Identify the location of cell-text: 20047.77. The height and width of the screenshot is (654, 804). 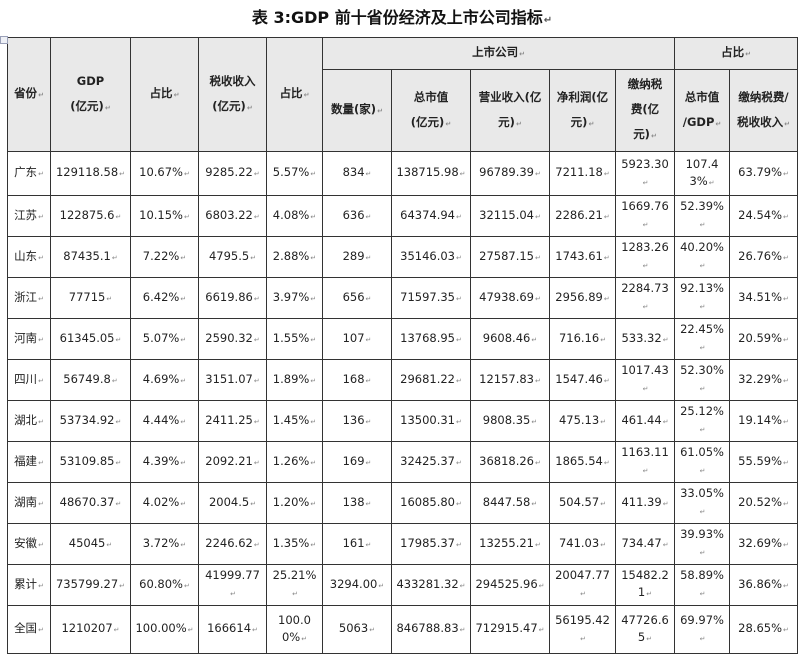
(582, 575).